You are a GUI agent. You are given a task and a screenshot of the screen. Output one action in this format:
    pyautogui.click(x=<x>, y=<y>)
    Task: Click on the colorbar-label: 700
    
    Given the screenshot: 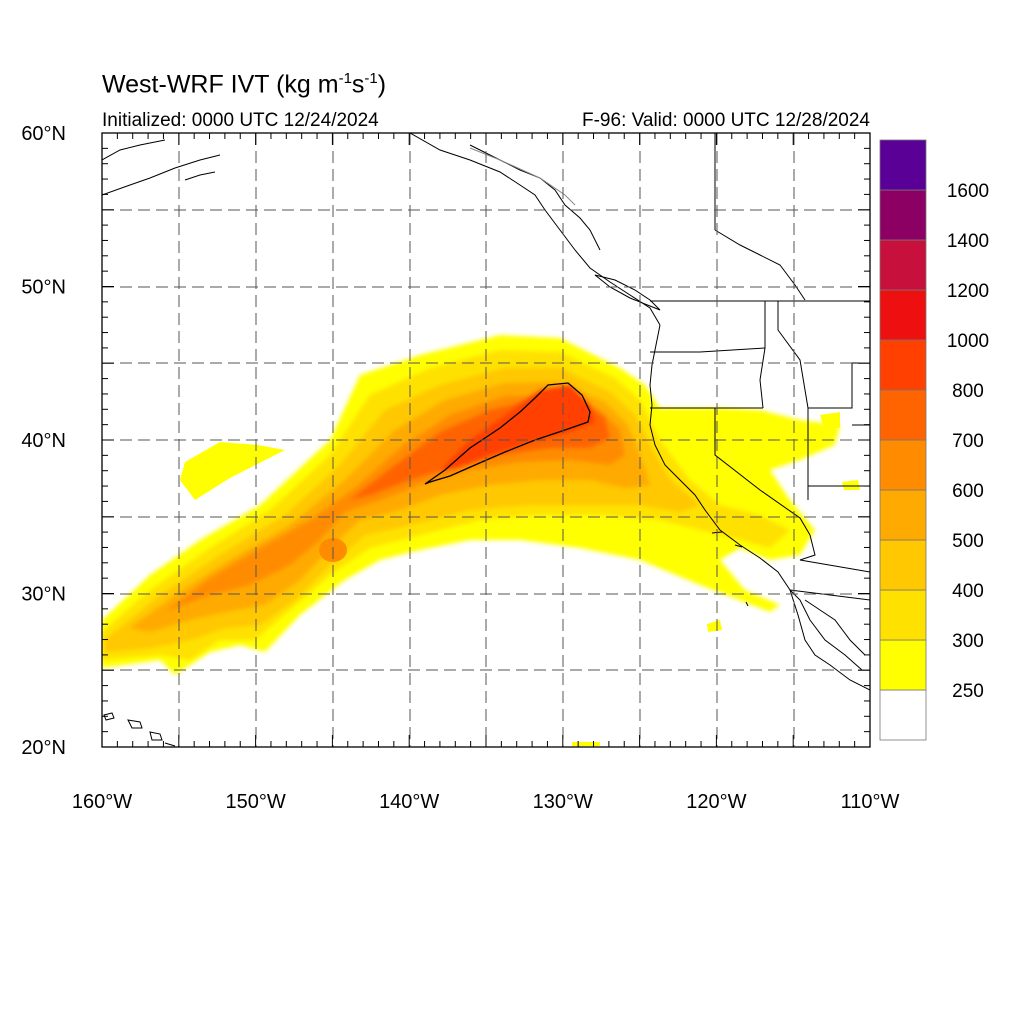 What is the action you would take?
    pyautogui.click(x=968, y=441)
    